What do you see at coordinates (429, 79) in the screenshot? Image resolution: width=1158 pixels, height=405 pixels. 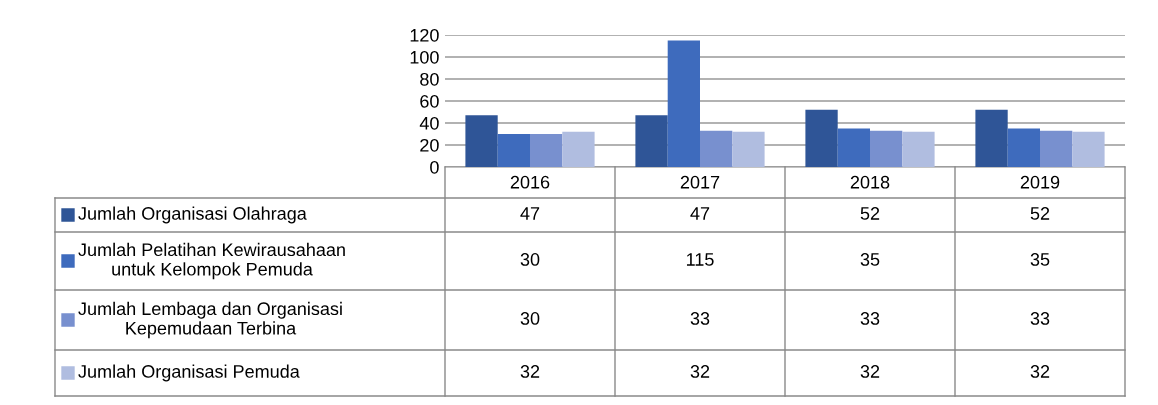 I see `y-tick-label: 80` at bounding box center [429, 79].